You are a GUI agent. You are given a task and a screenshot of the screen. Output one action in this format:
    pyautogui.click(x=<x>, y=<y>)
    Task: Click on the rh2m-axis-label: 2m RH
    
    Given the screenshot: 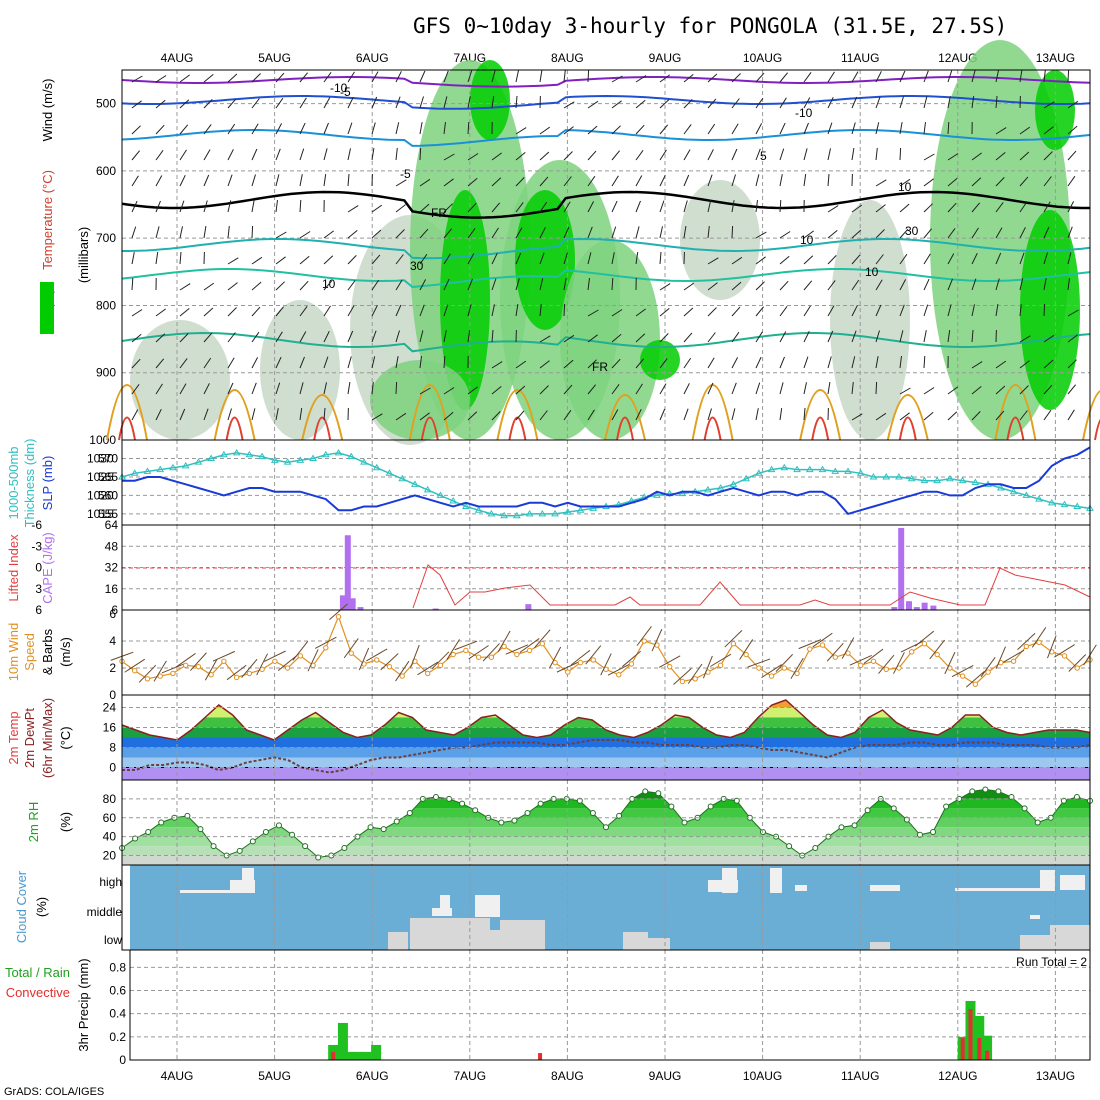 What is the action you would take?
    pyautogui.click(x=33, y=822)
    